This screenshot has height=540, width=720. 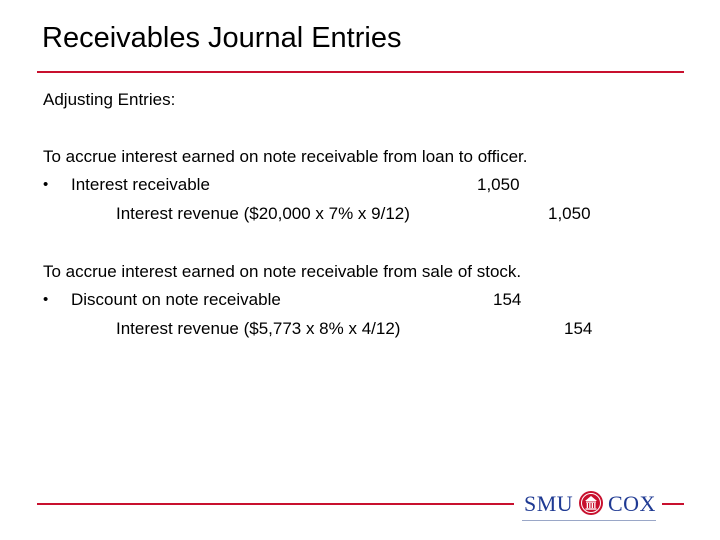 I want to click on smu-cox-logo: SMU COX, so click(x=590, y=504).